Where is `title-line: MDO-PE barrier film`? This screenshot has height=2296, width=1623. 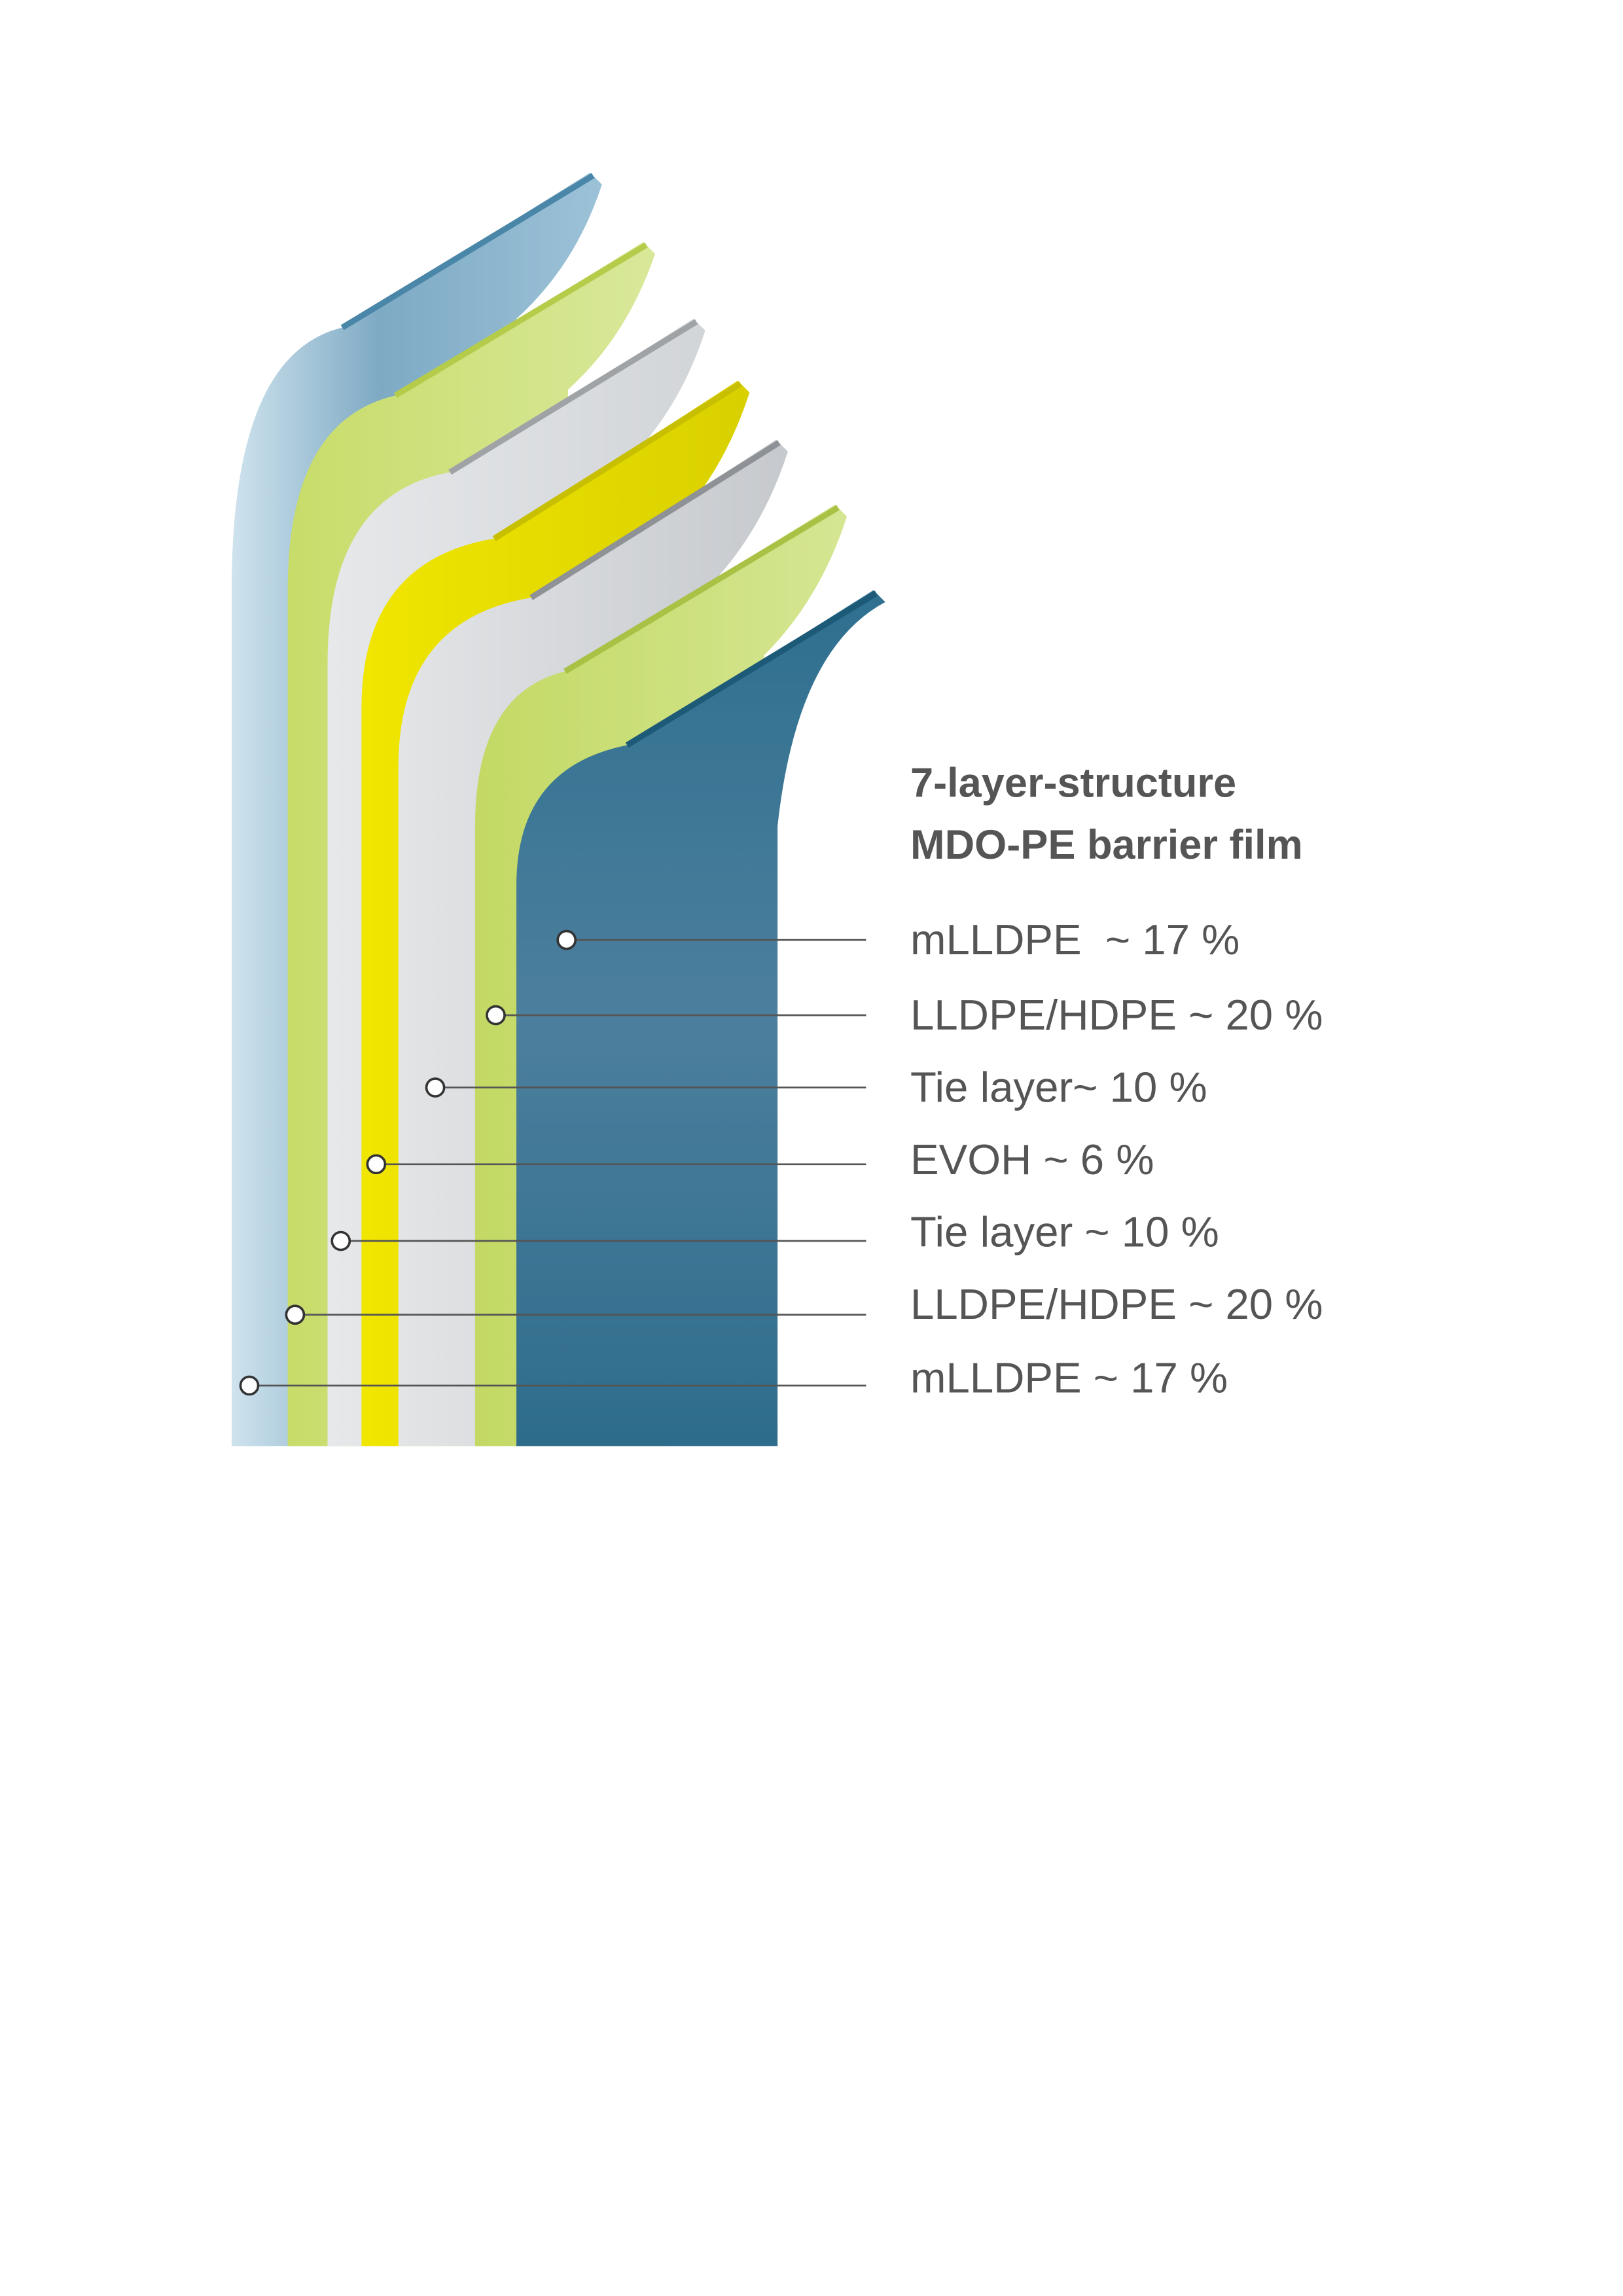
title-line: MDO-PE barrier film is located at coordinates (1106, 845).